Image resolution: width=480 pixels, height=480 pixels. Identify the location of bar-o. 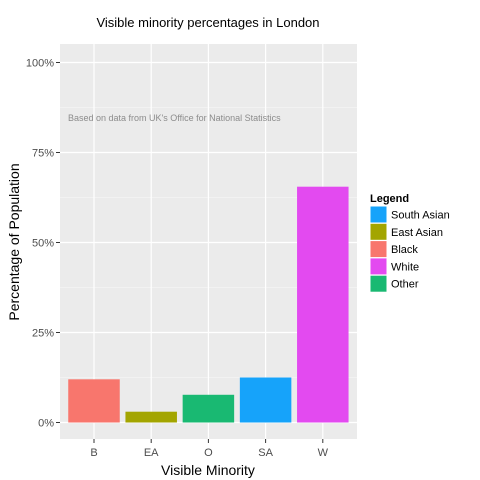
(208, 408).